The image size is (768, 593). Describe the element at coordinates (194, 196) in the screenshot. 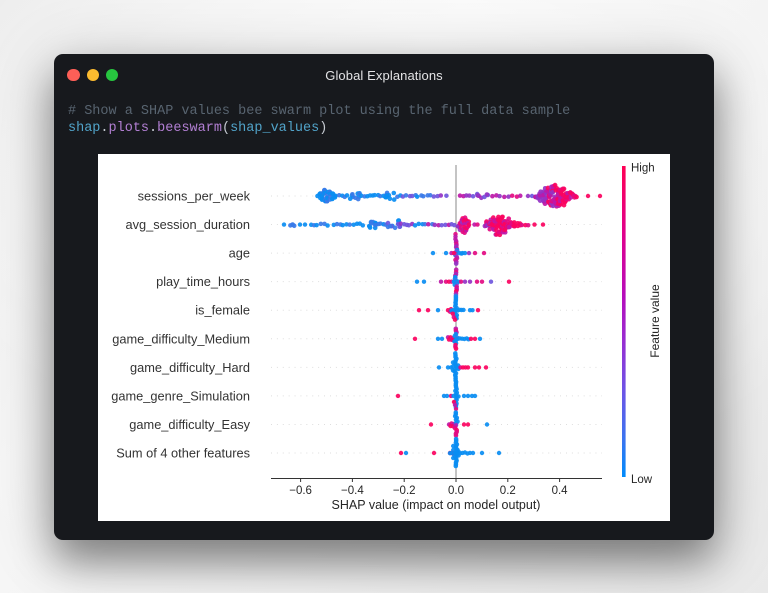

I see `svg-text: sessions_per_week` at that location.